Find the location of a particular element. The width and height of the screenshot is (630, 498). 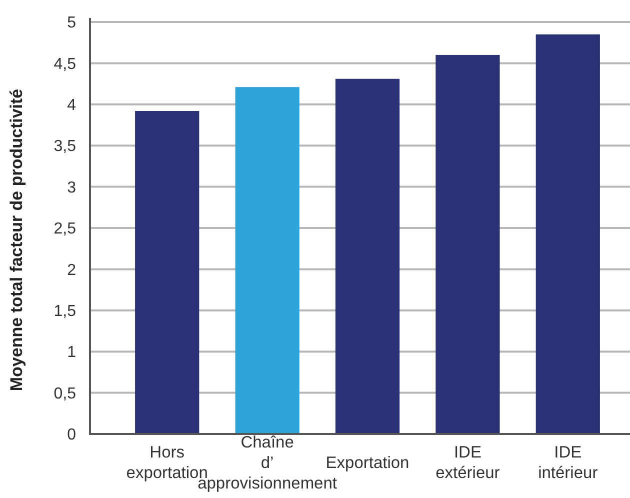

y-tick-label: 2 is located at coordinates (71, 270).